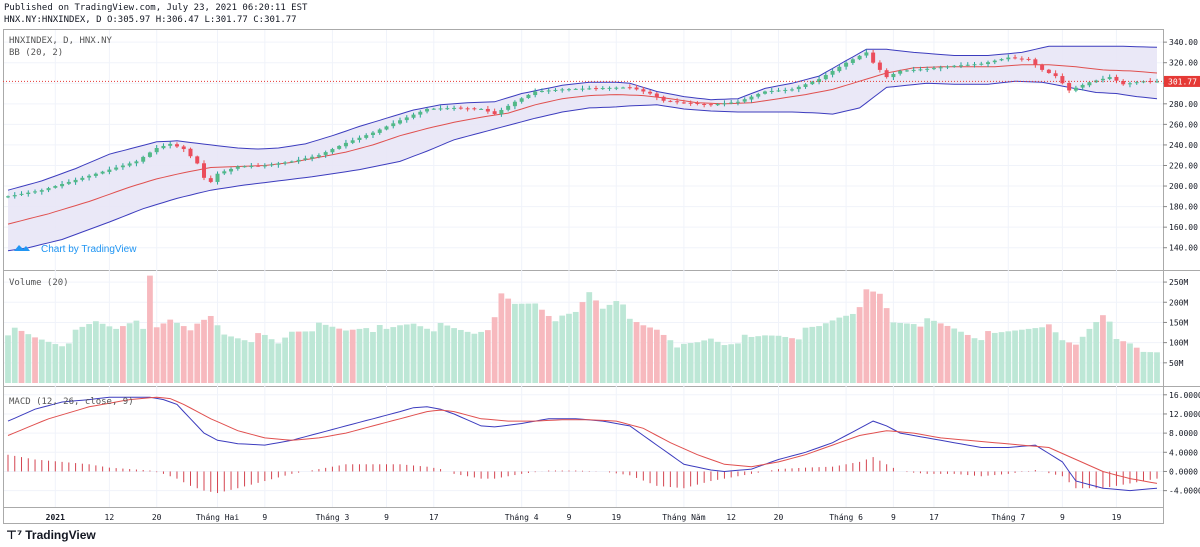  I want to click on time-tick-label-12: 12, so click(731, 517).